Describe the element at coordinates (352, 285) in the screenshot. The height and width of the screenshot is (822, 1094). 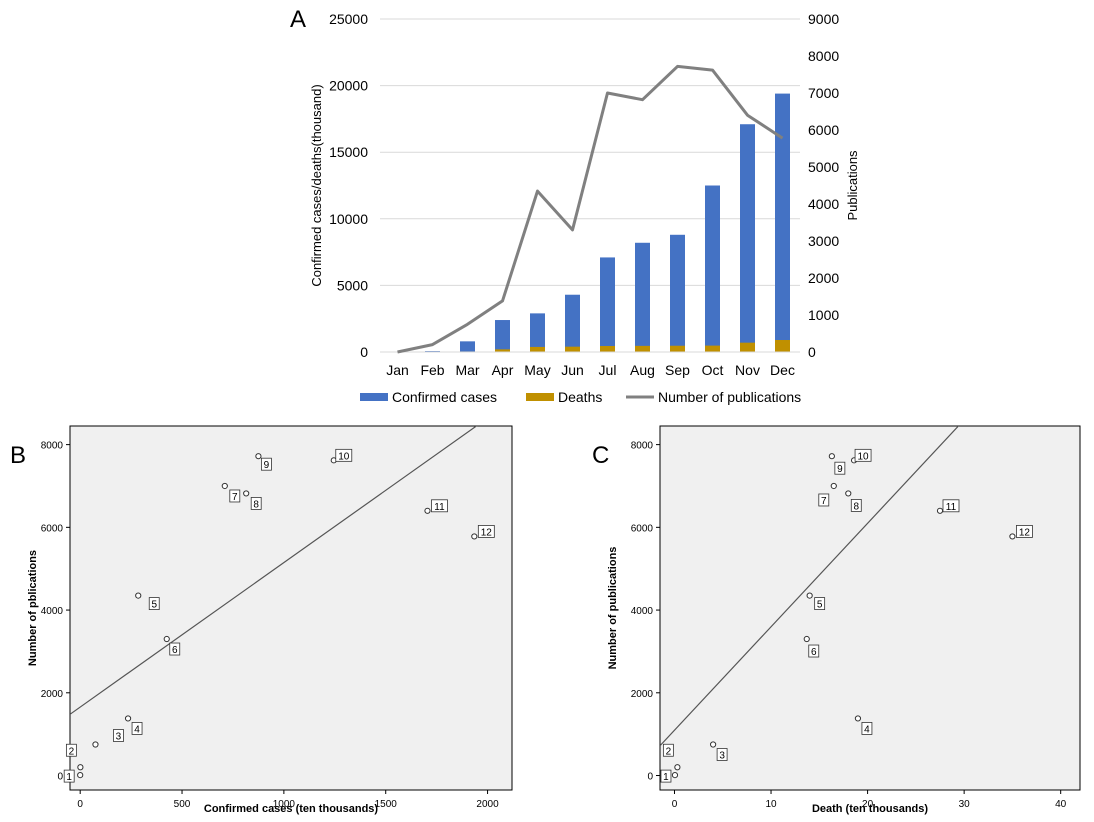
I see `y-left-tick-label: 5000` at that location.